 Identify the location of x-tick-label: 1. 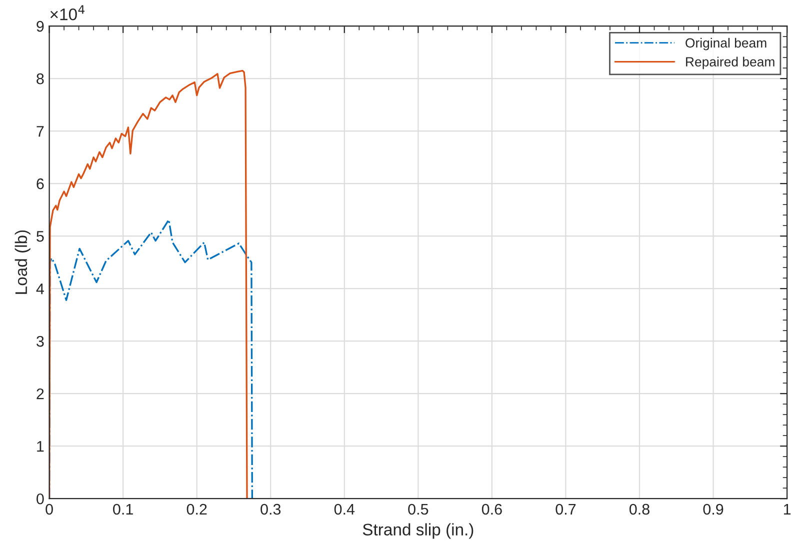
(787, 509).